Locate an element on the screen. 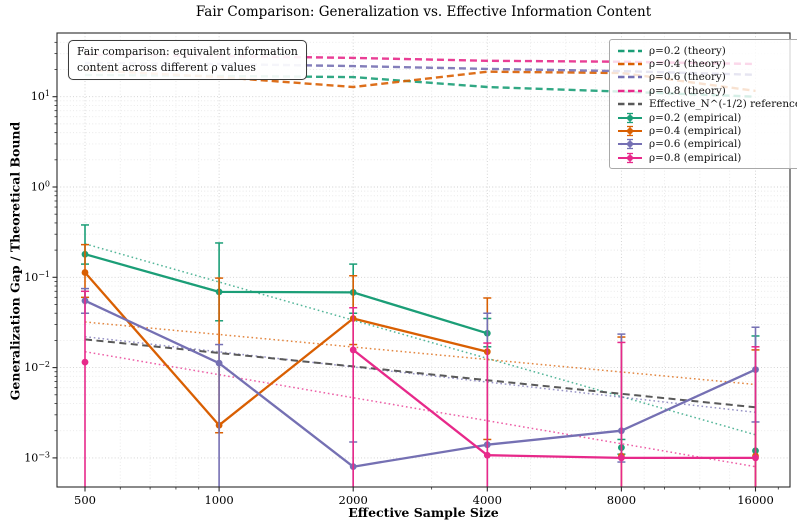  reference-line is located at coordinates (420, 373).